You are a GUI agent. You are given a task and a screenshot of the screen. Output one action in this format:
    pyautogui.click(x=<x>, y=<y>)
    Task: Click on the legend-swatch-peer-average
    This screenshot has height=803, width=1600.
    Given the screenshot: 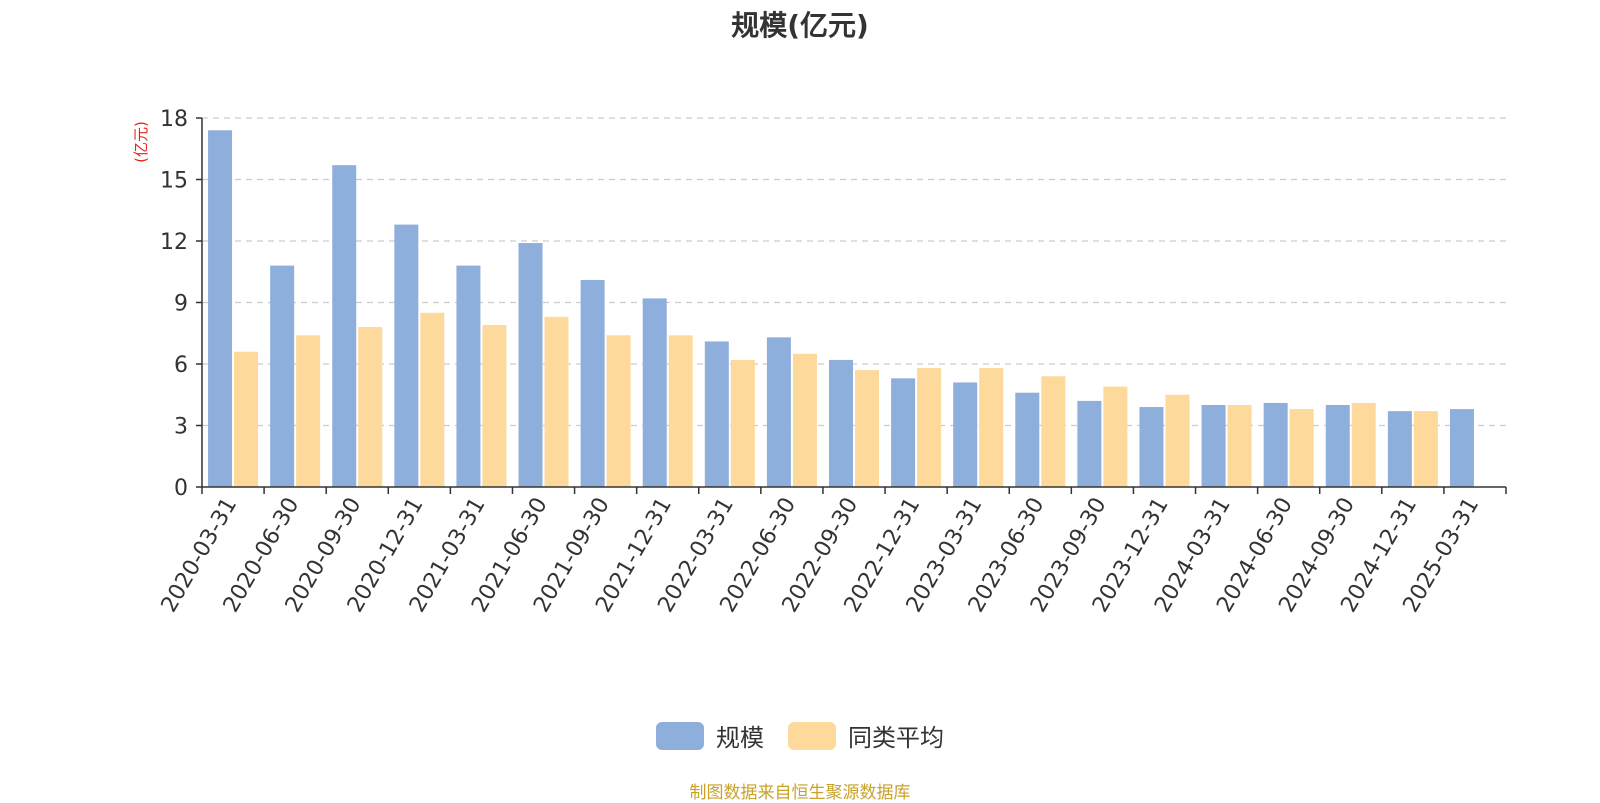 What is the action you would take?
    pyautogui.click(x=812, y=735)
    